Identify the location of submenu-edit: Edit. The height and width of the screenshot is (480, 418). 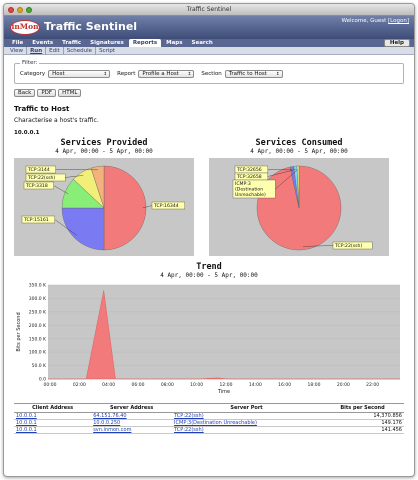
(55, 50).